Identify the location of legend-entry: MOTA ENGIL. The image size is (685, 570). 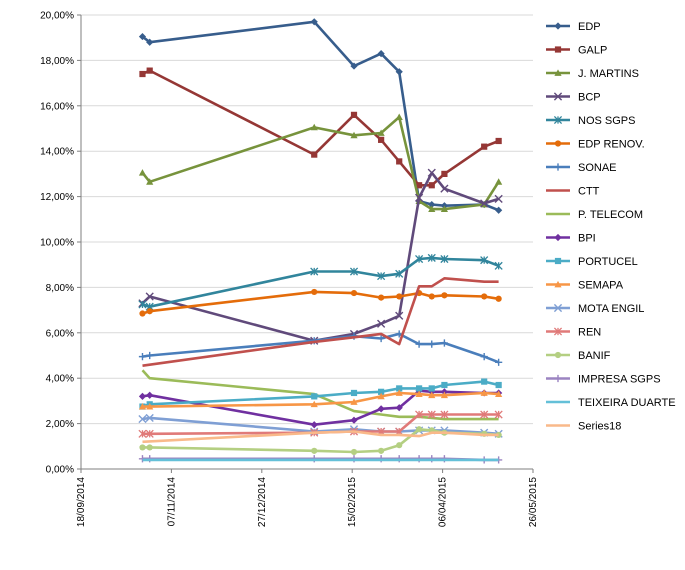
(595, 309).